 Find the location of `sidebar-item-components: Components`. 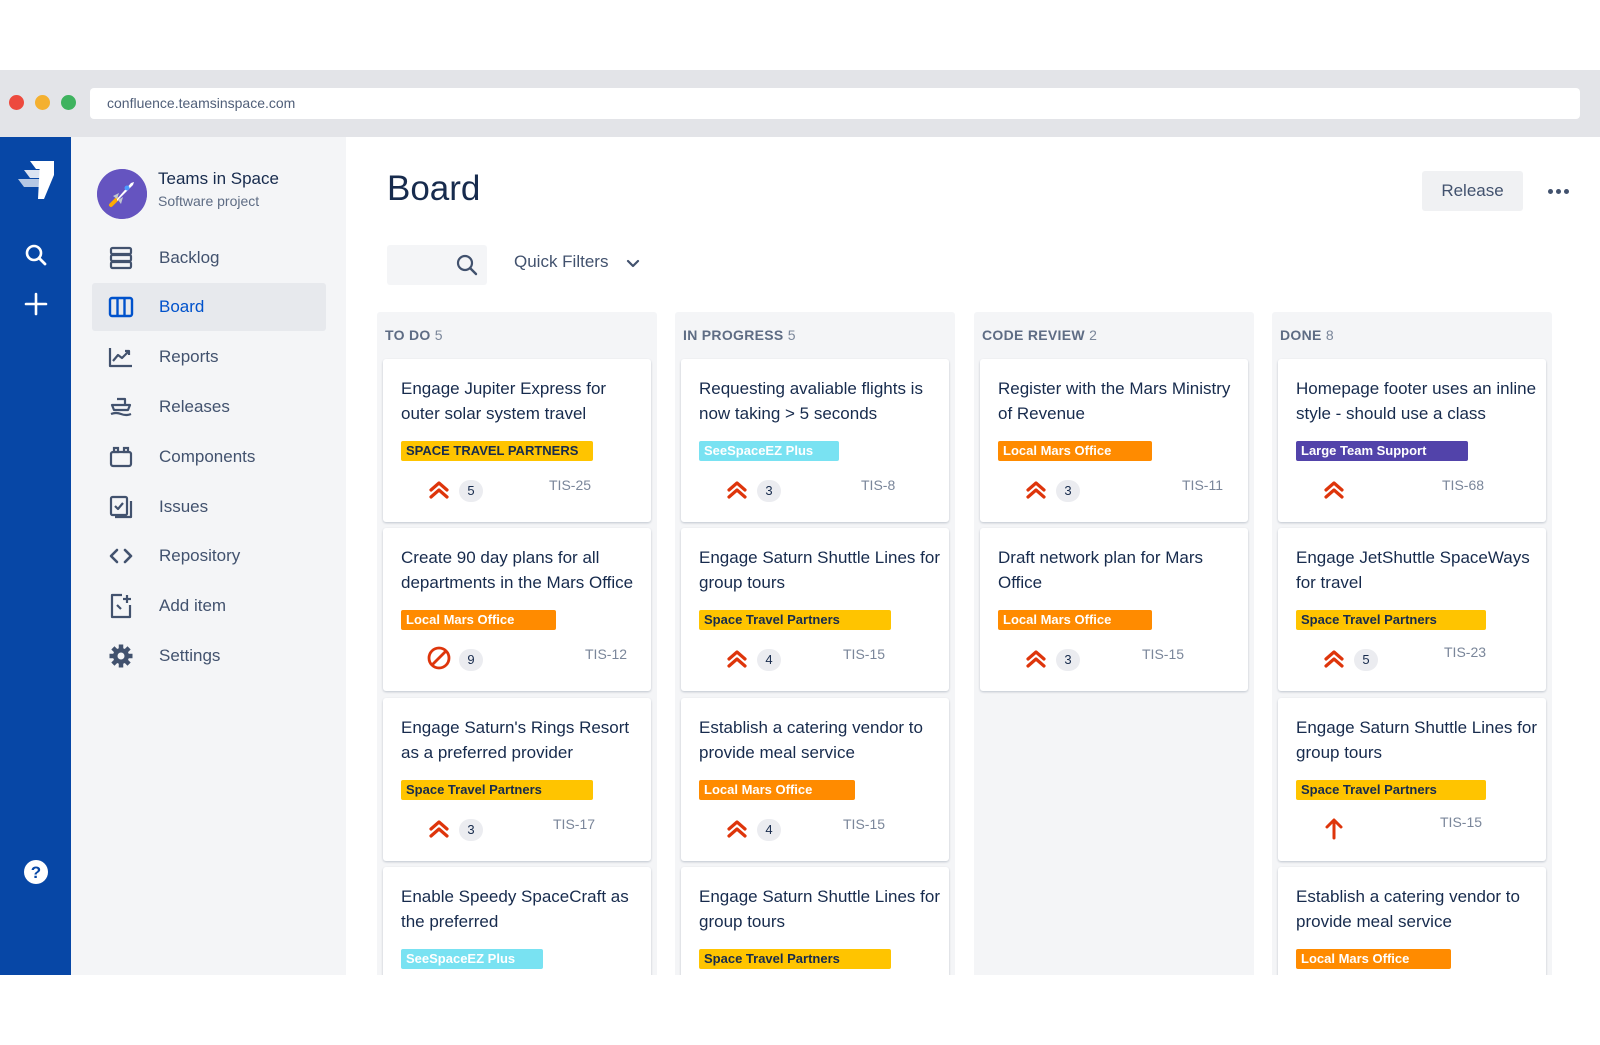

sidebar-item-components: Components is located at coordinates (209, 457).